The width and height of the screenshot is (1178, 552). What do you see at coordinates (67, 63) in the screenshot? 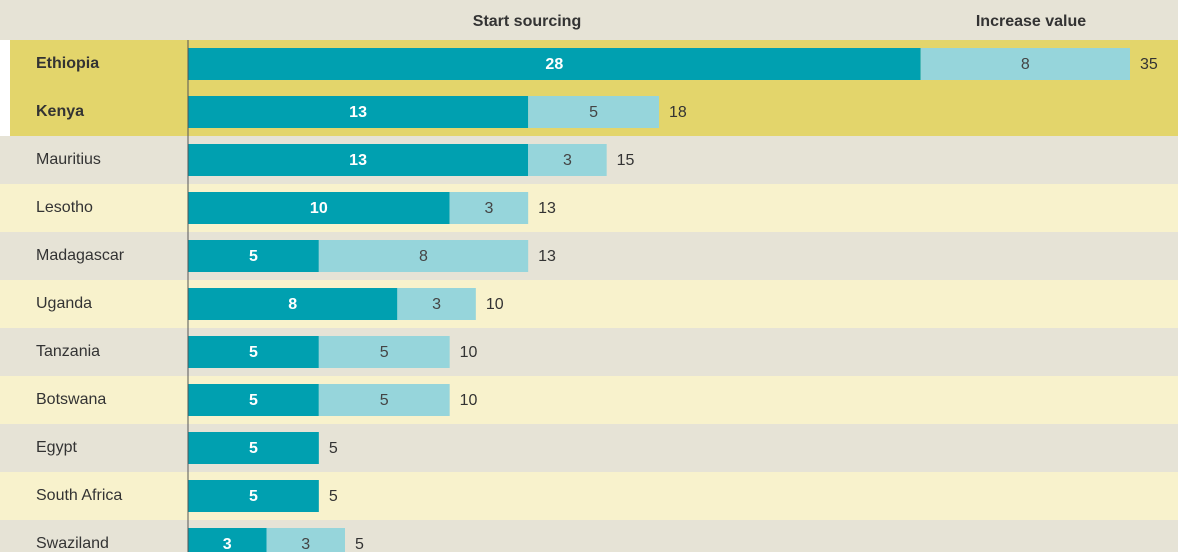
I see `category-label: Ethiopia` at bounding box center [67, 63].